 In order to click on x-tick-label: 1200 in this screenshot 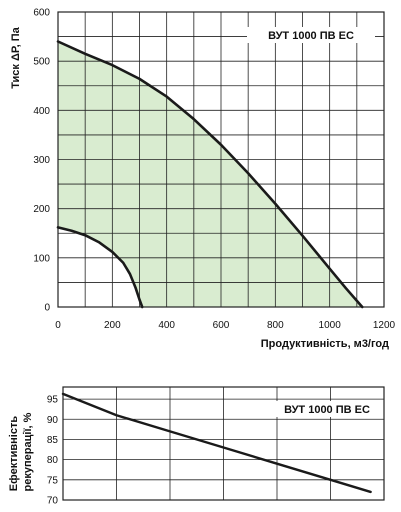, I will do `click(384, 325)`.